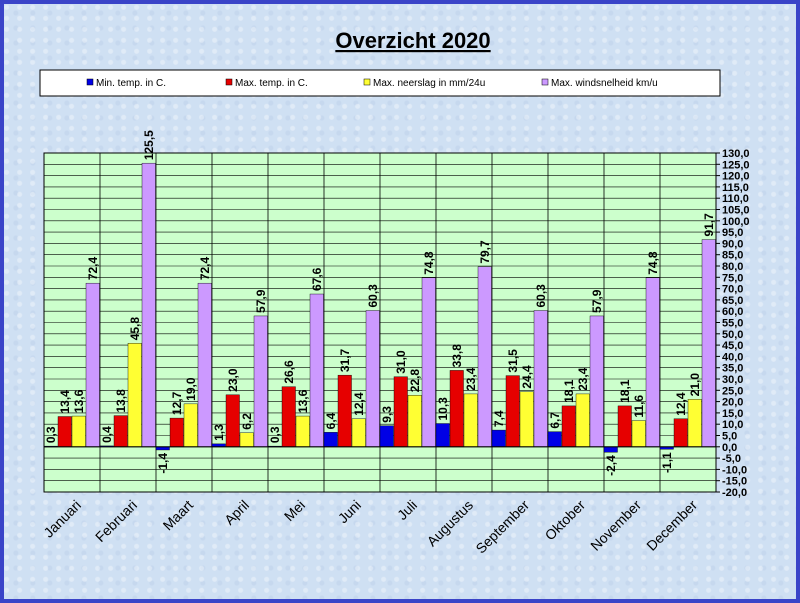  I want to click on data-label: 23,0, so click(233, 380).